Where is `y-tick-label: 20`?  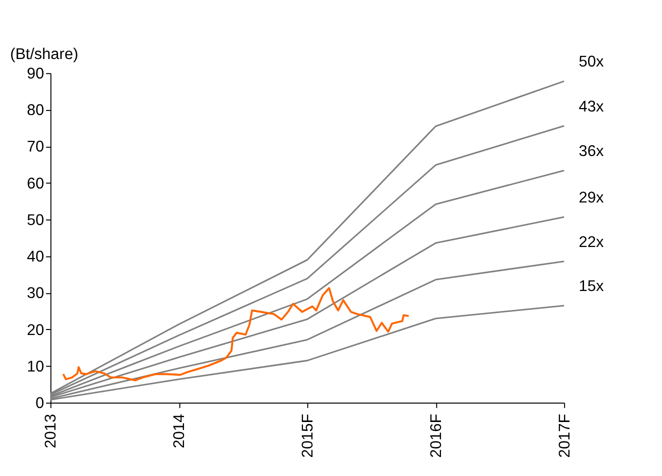
y-tick-label: 20 is located at coordinates (35, 330).